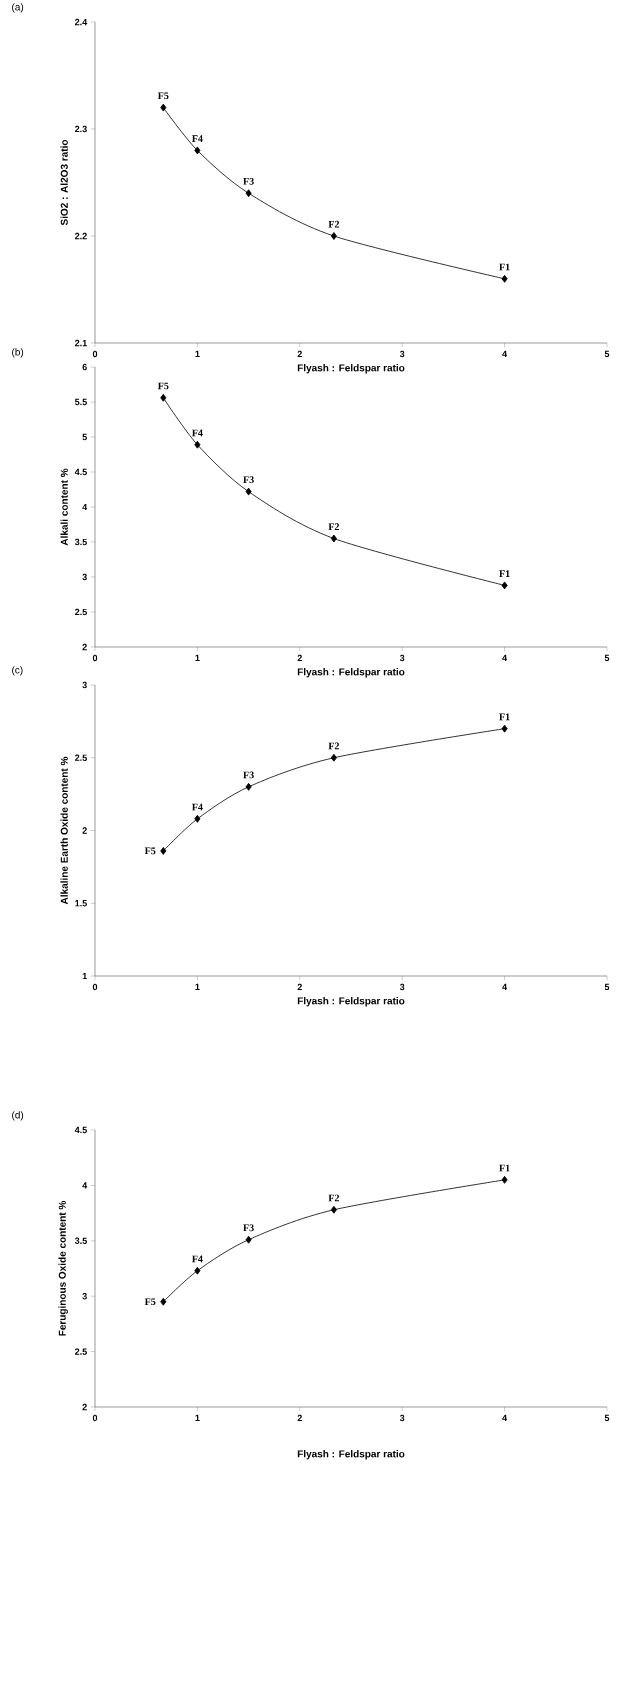 This screenshot has height=1691, width=620. Describe the element at coordinates (80, 402) in the screenshot. I see `y-tick-label: 5.5` at that location.